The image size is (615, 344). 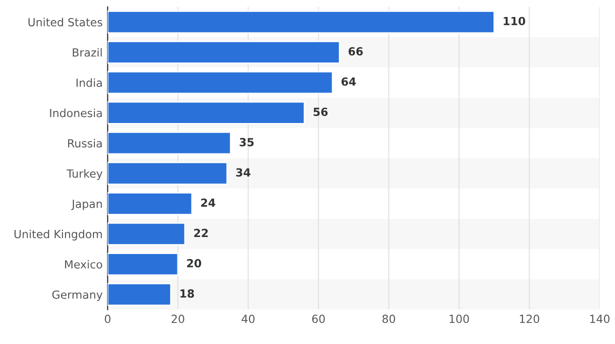 What do you see at coordinates (187, 293) in the screenshot?
I see `data-label: 18` at bounding box center [187, 293].